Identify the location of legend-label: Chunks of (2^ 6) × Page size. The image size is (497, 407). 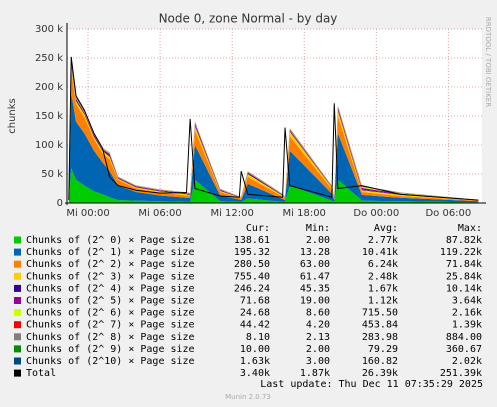
(110, 313).